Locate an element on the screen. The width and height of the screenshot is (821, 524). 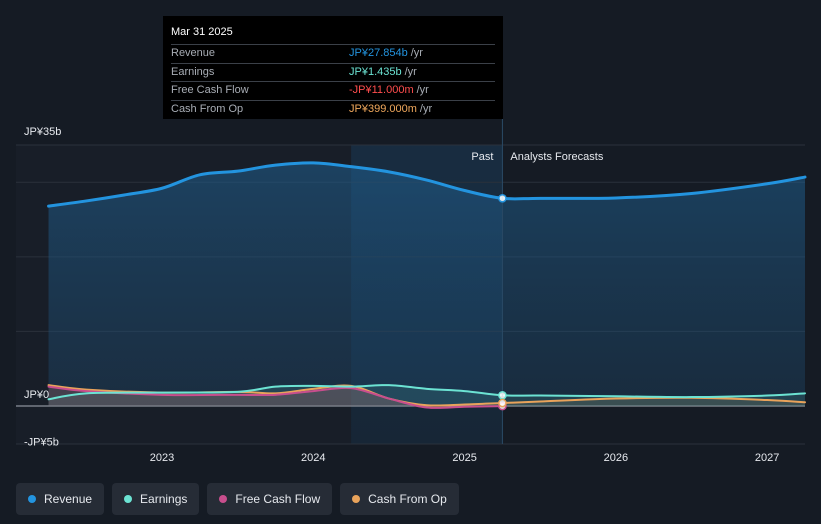
tooltip-label: Earnings is located at coordinates (193, 71).